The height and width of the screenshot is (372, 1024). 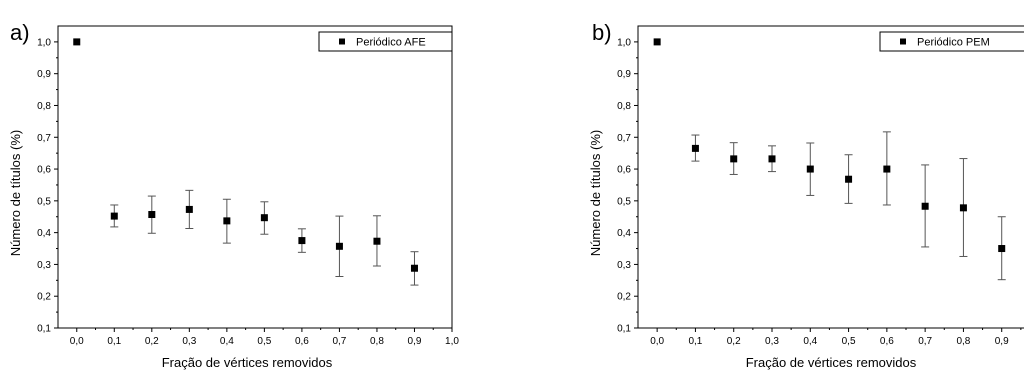 What do you see at coordinates (602, 32) in the screenshot?
I see `panel-label: b)` at bounding box center [602, 32].